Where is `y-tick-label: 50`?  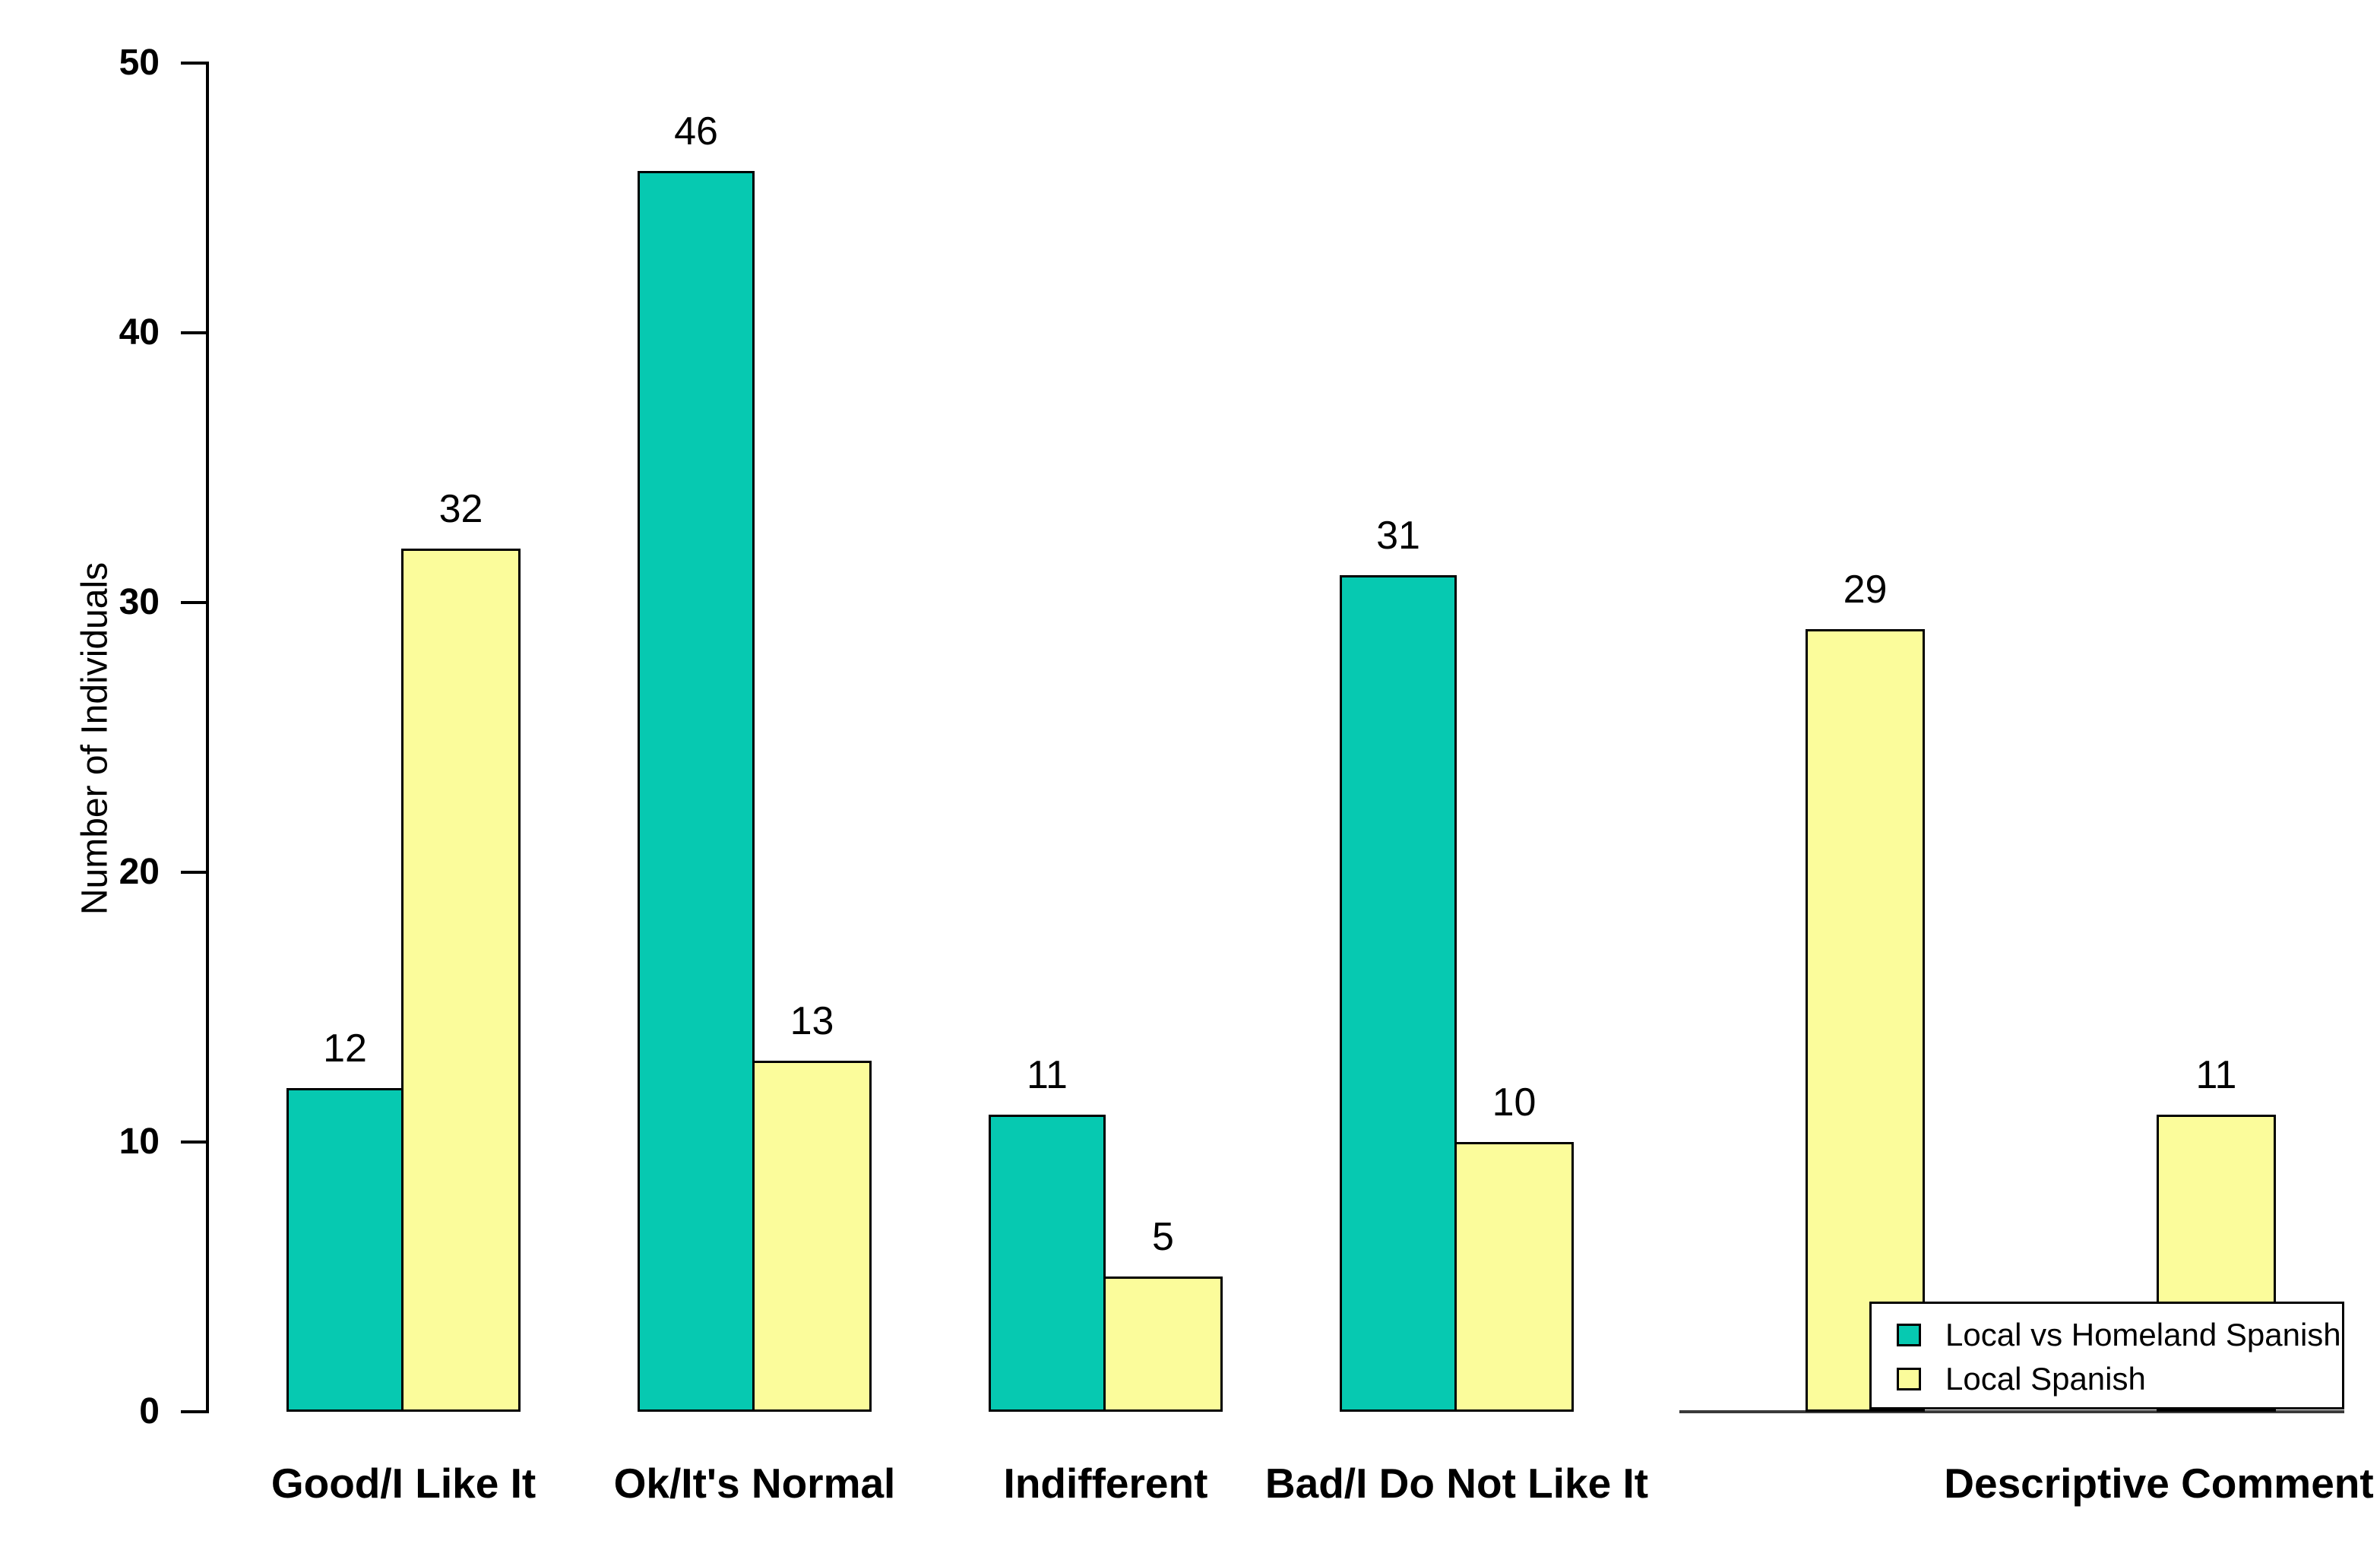 y-tick-label: 50 is located at coordinates (139, 63).